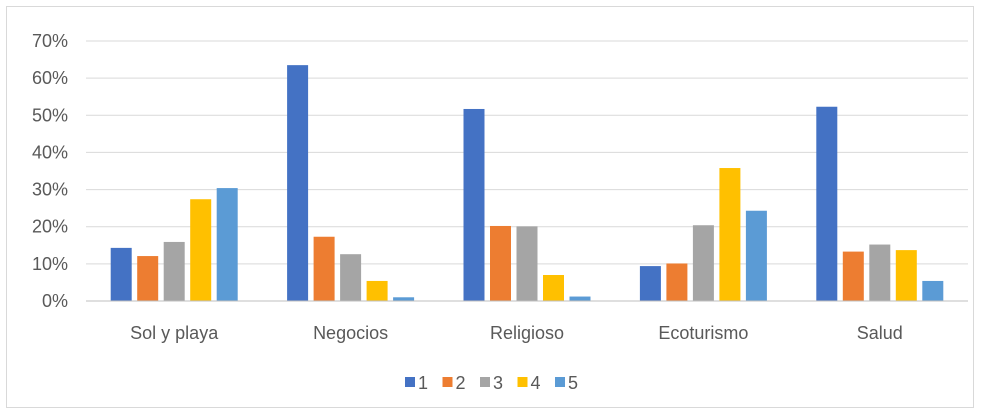  Describe the element at coordinates (703, 333) in the screenshot. I see `x-category-label: Ecoturismo` at that location.